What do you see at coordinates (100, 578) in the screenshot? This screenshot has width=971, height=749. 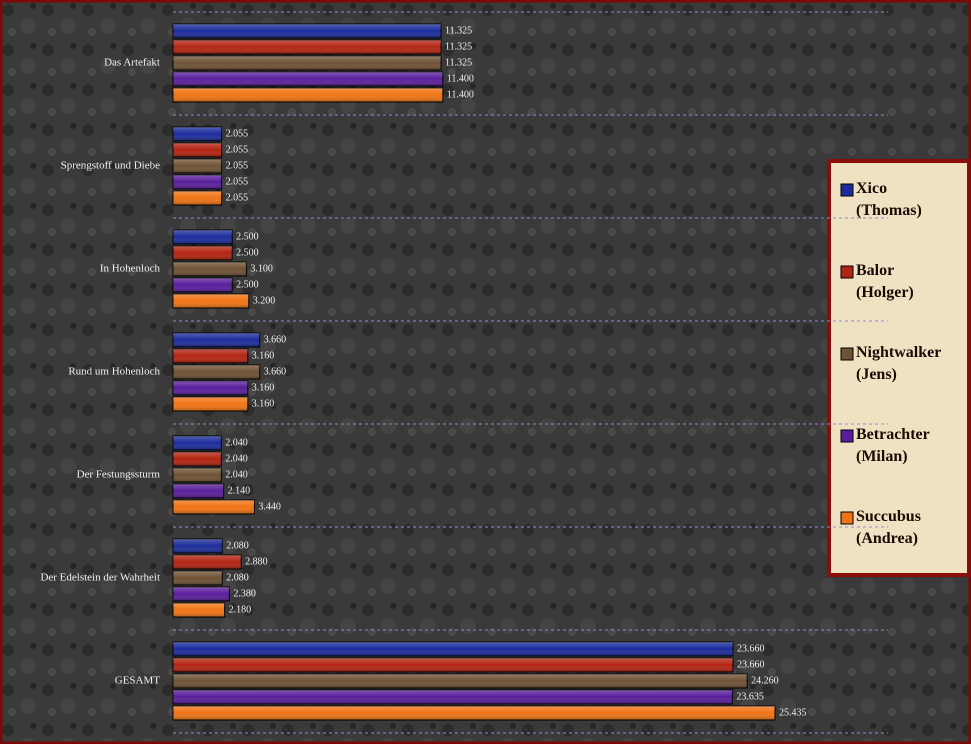 I see `category-label: Der Edelstein der Wahrheit` at bounding box center [100, 578].